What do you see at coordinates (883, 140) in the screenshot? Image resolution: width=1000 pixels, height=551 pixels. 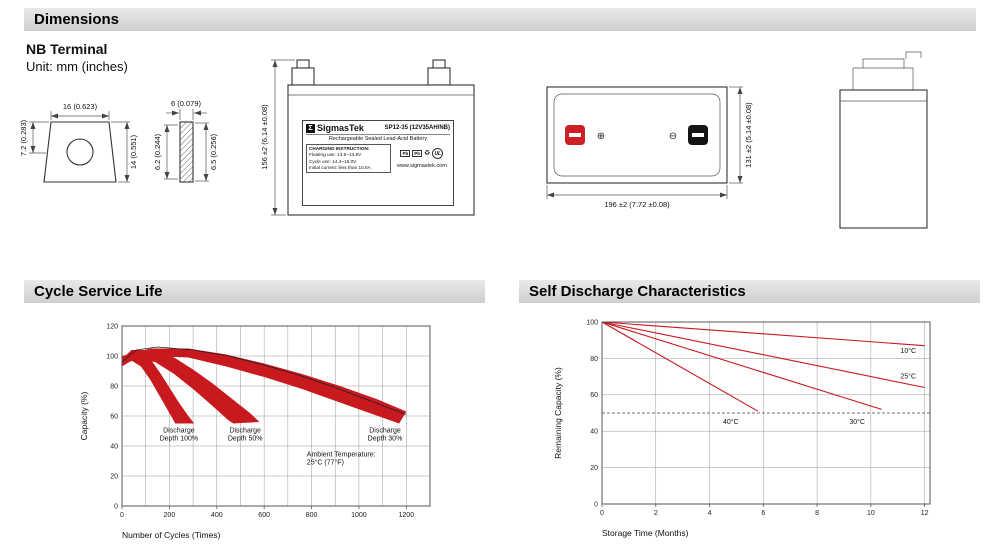 I see `battery-side-drawing` at bounding box center [883, 140].